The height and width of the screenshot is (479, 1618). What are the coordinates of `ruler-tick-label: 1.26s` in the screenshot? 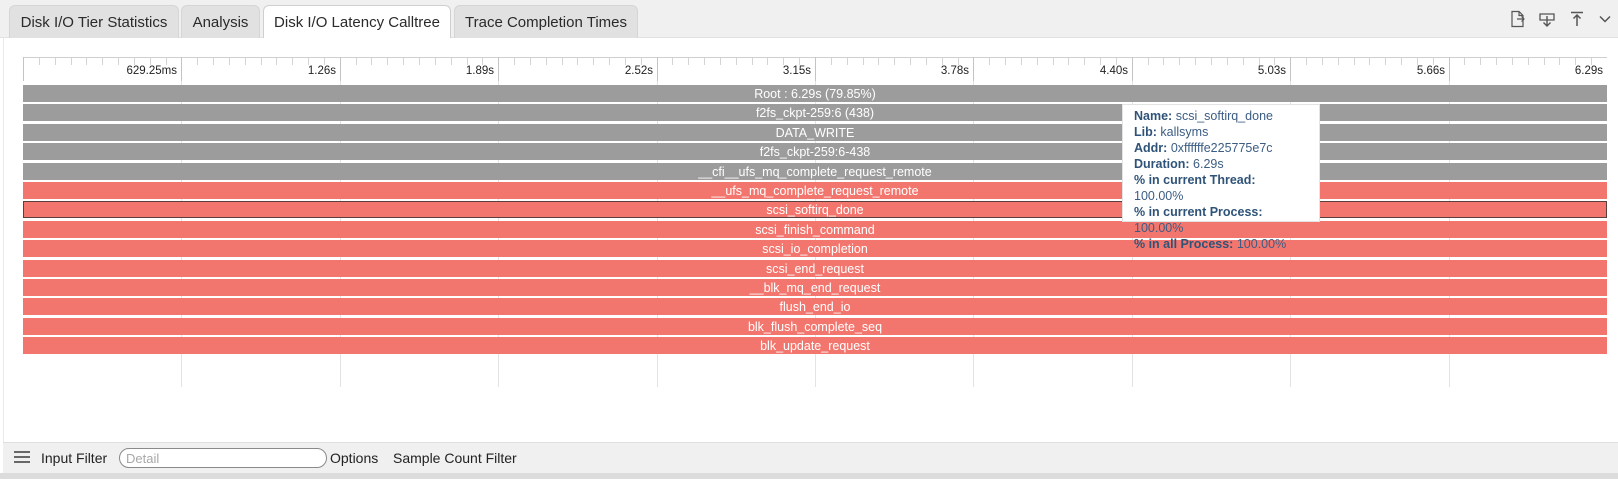 It's located at (321, 71).